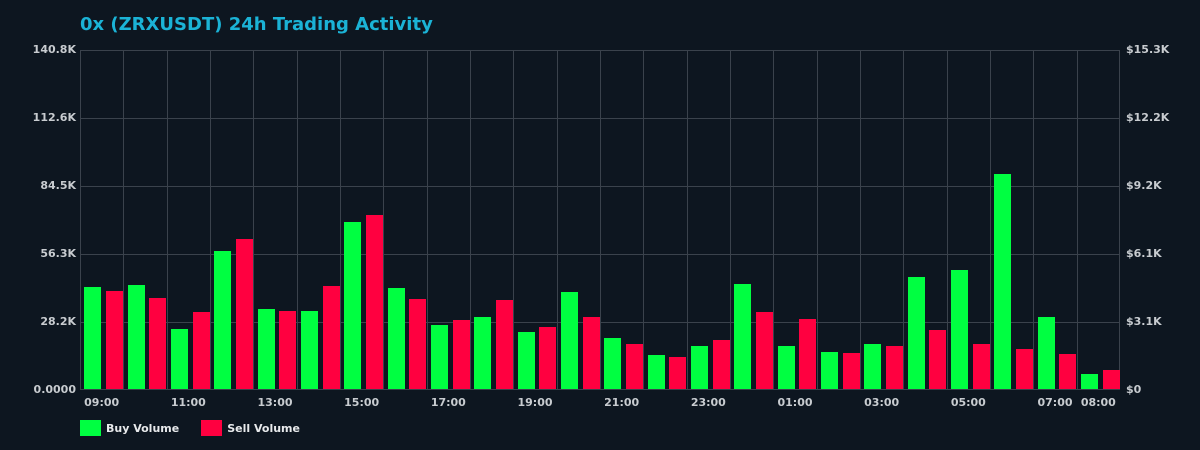  I want to click on legend: Buy Volume Sell Volume, so click(190, 428).